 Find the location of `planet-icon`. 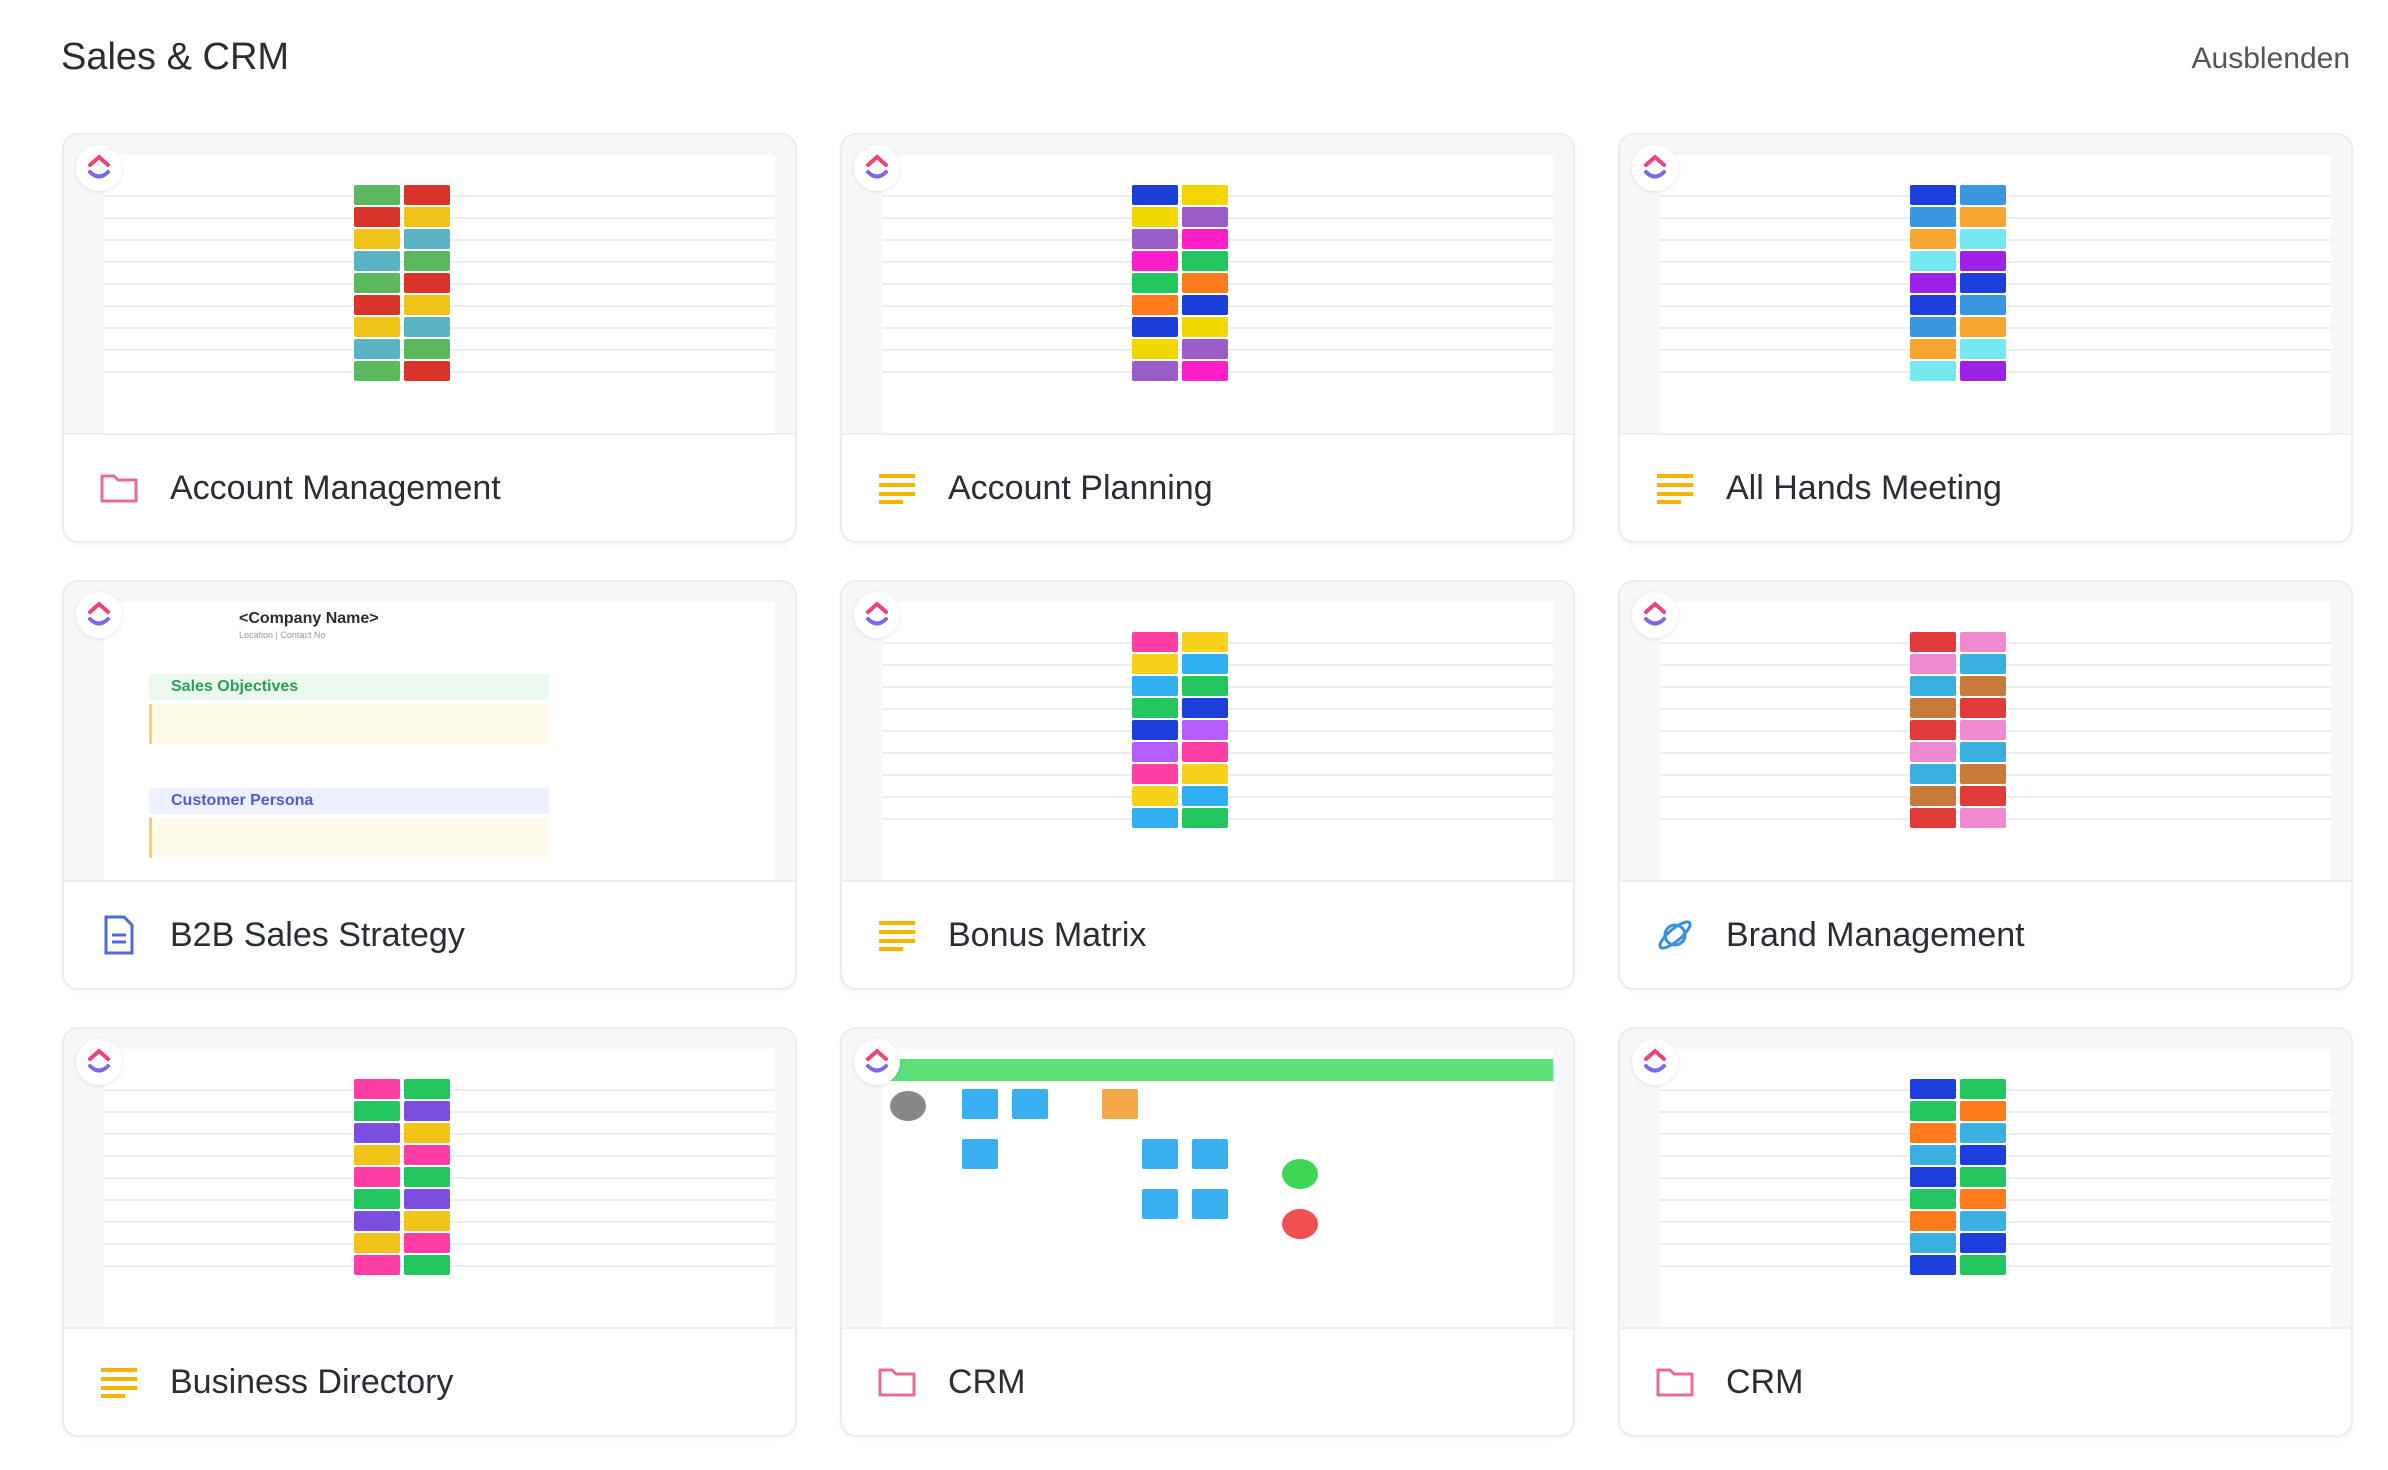

planet-icon is located at coordinates (1675, 935).